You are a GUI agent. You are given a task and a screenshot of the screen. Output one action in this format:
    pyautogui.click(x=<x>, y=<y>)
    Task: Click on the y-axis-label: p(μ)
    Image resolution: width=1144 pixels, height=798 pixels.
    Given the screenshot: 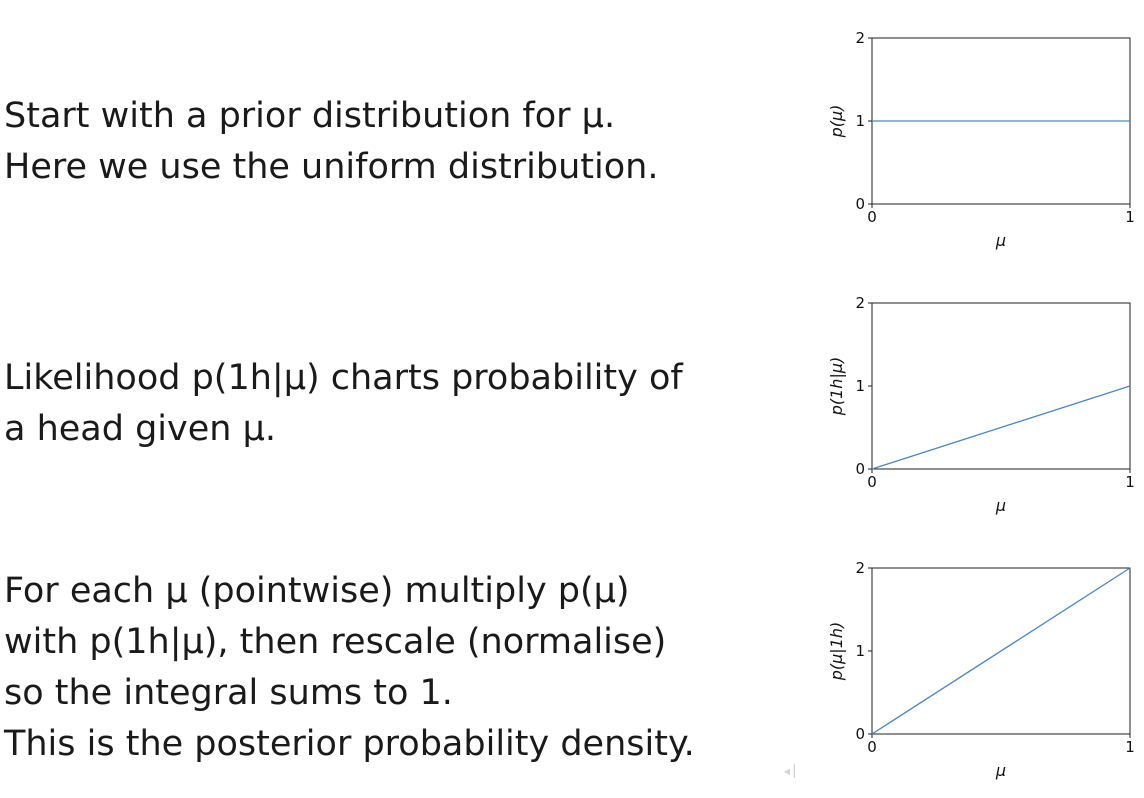 What is the action you would take?
    pyautogui.click(x=836, y=122)
    